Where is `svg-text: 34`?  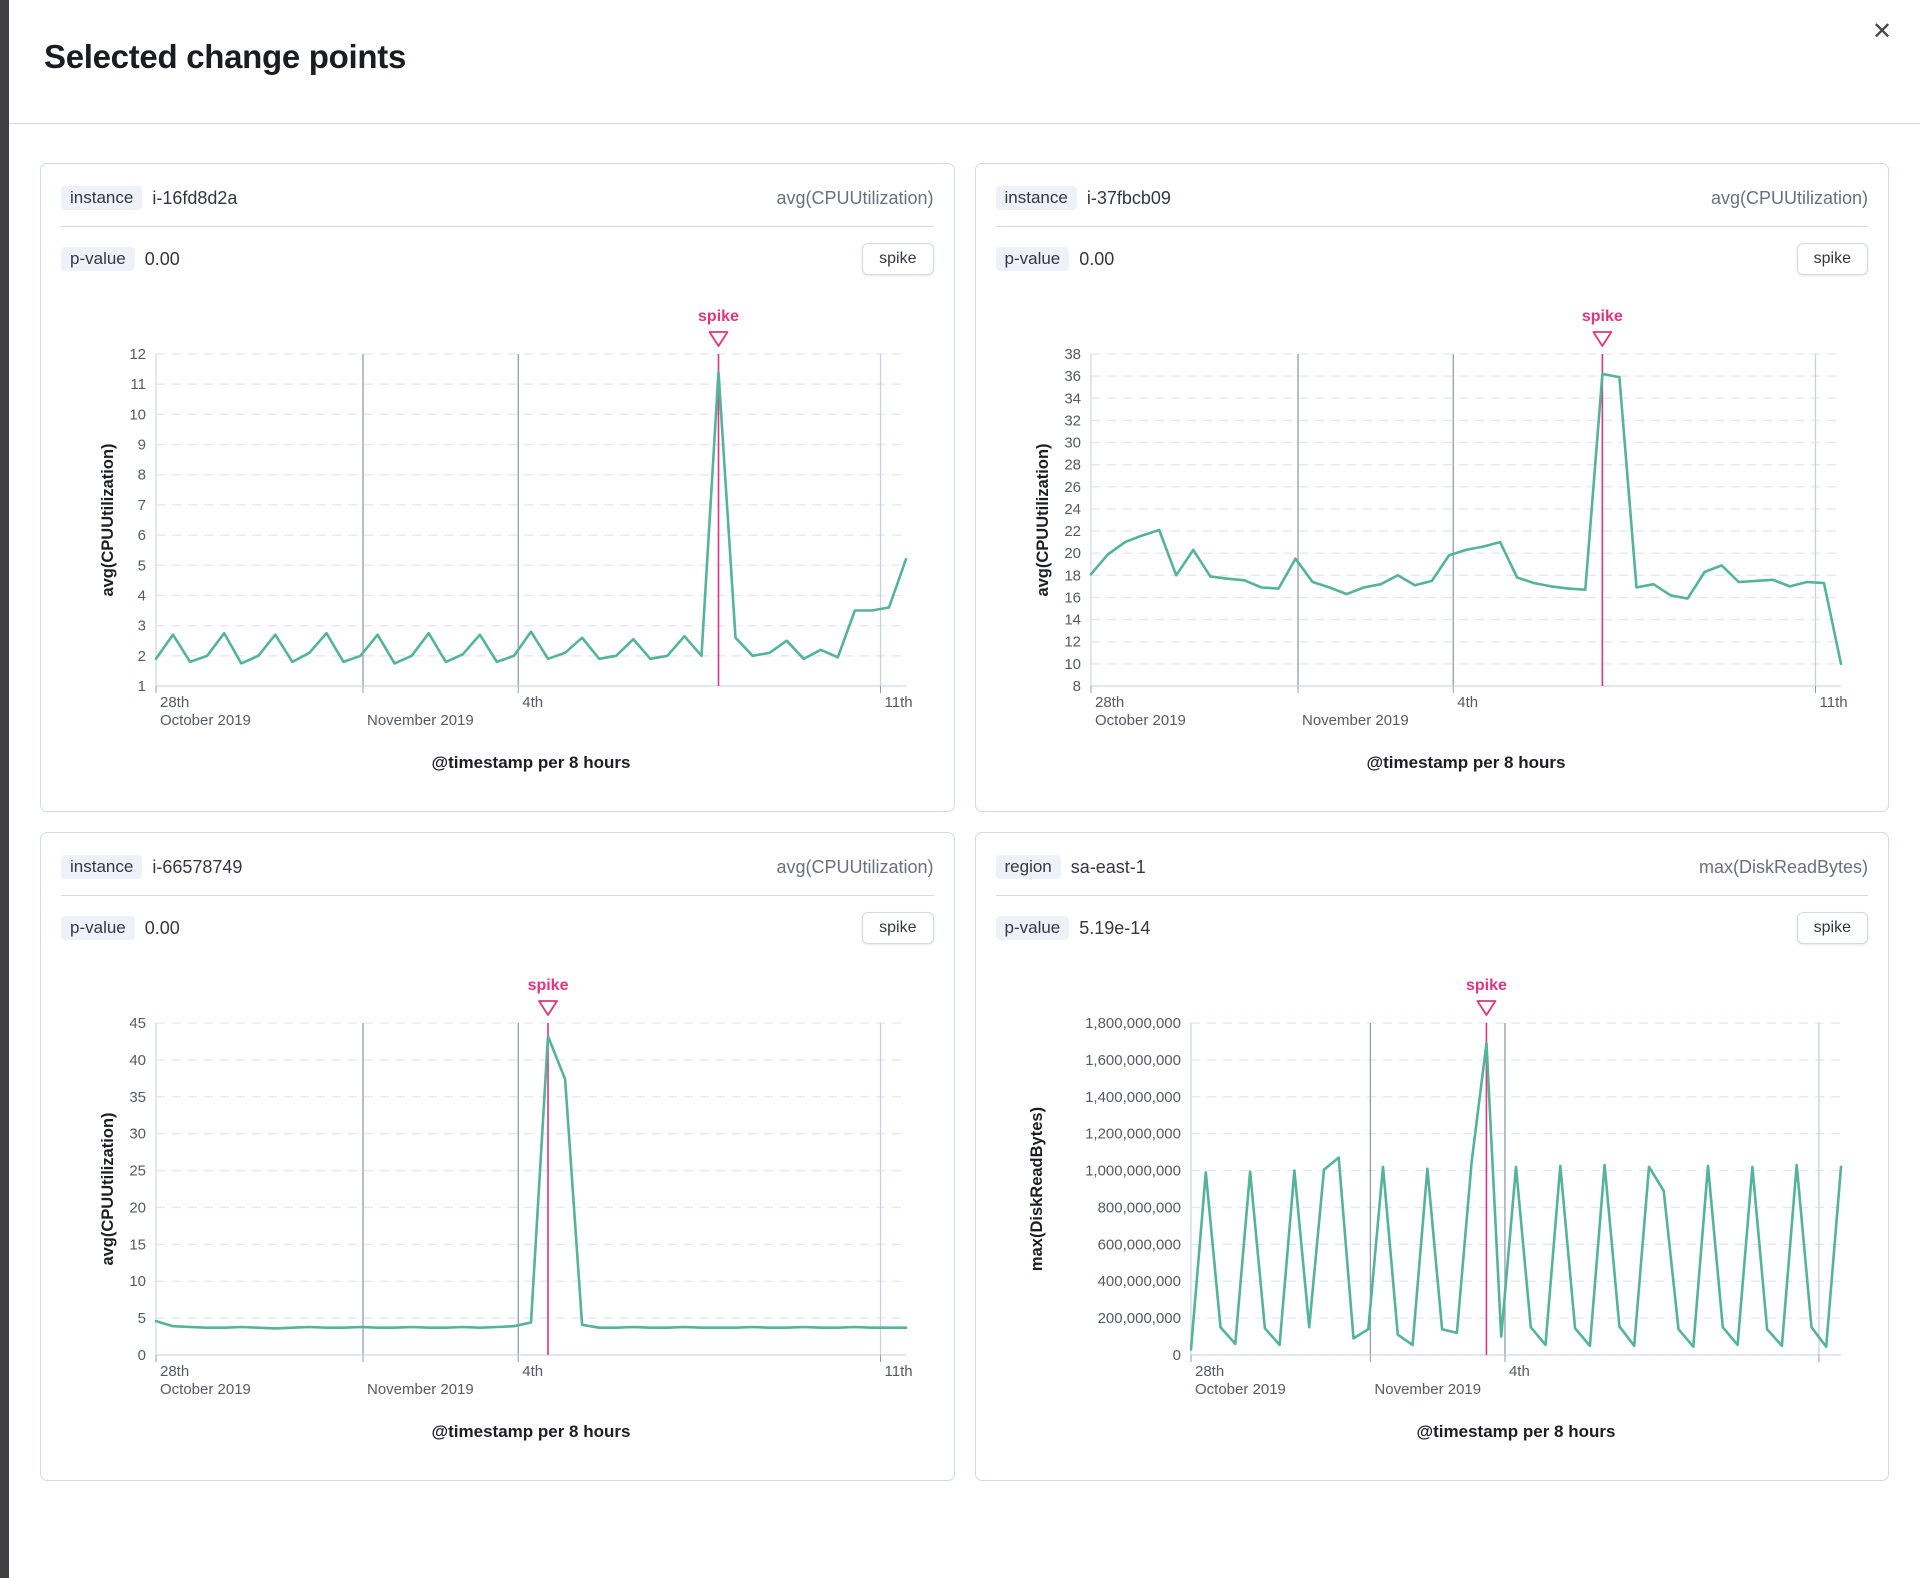
svg-text: 34 is located at coordinates (1072, 398).